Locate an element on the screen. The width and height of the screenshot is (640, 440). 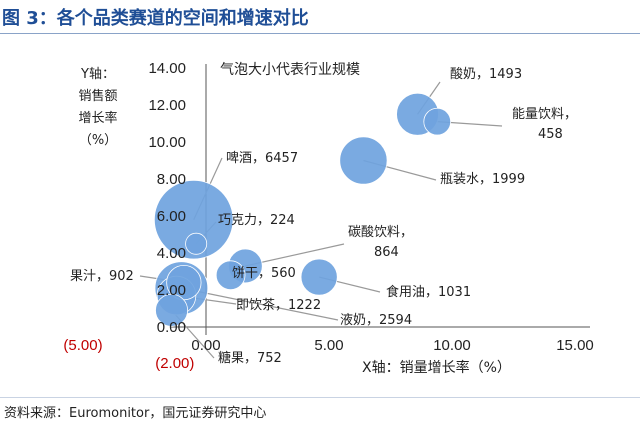
bubble-label: 果汁，902 is located at coordinates (102, 276).